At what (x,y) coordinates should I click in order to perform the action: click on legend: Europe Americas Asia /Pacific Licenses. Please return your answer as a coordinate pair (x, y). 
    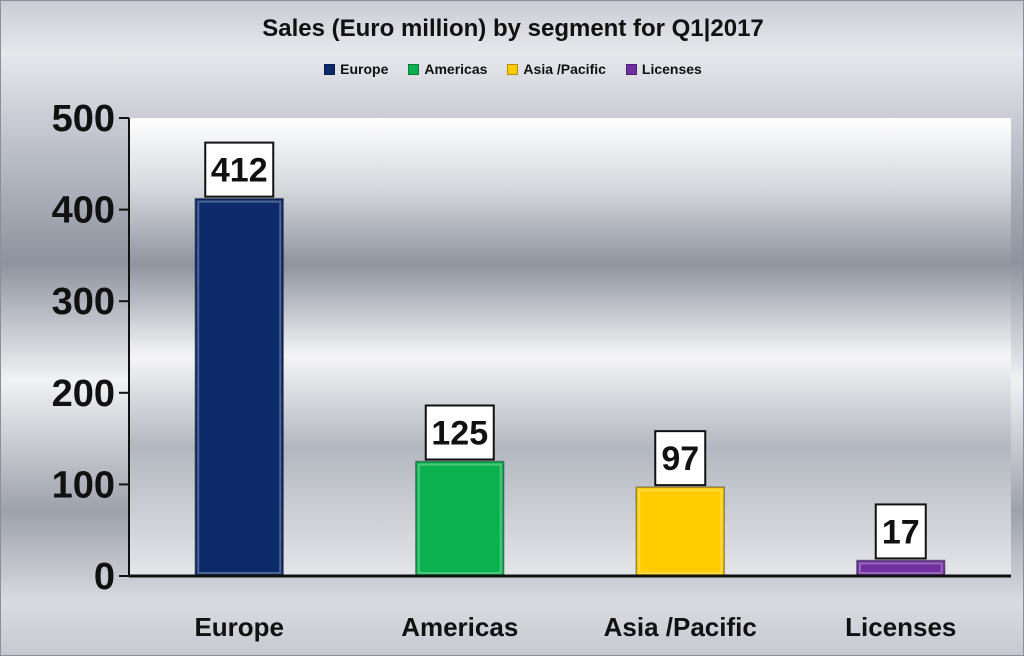
    Looking at the image, I should click on (512, 69).